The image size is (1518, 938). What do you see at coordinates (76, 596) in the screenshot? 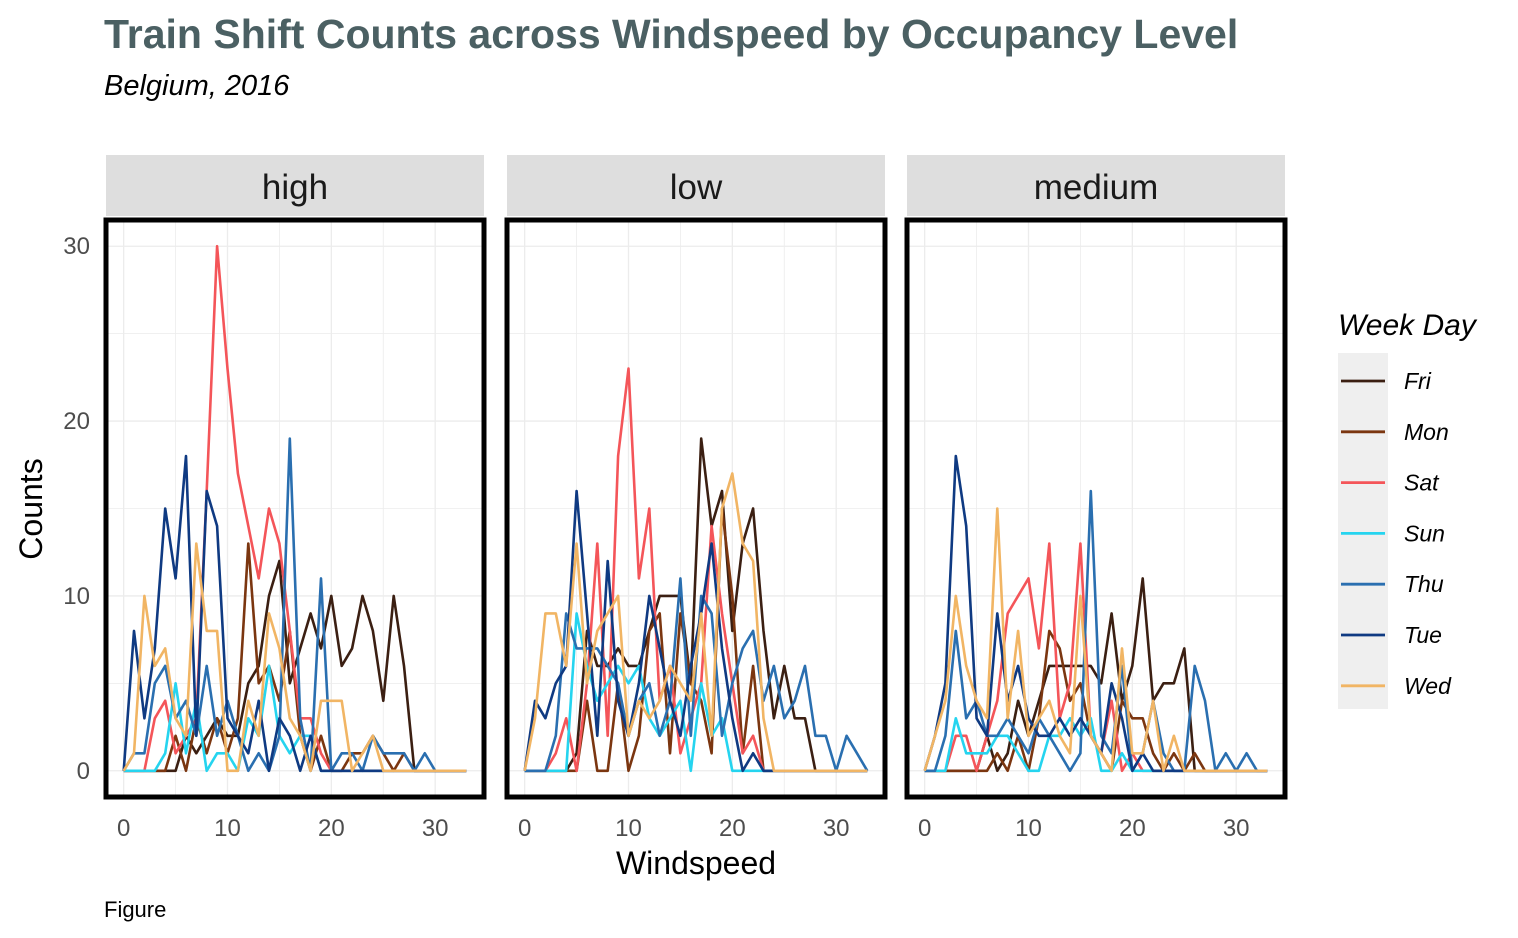
I see `y-tick-label: 10` at bounding box center [76, 596].